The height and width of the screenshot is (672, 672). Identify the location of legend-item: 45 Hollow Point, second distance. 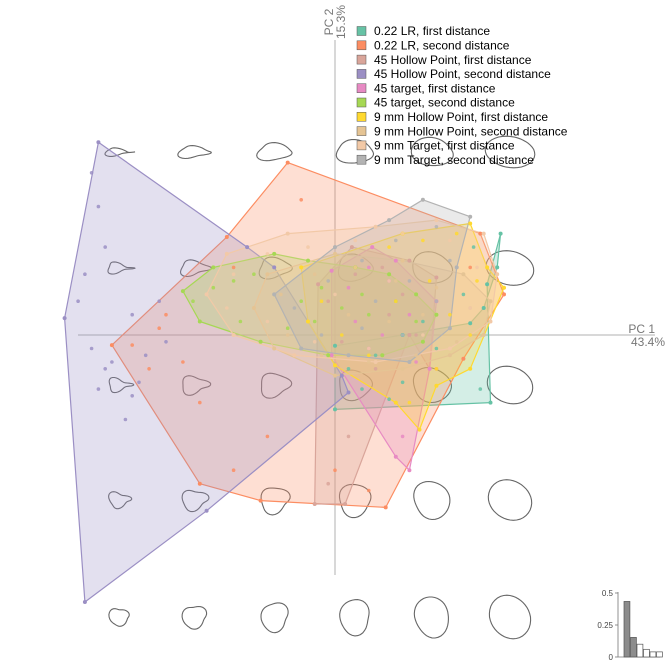
(453, 74).